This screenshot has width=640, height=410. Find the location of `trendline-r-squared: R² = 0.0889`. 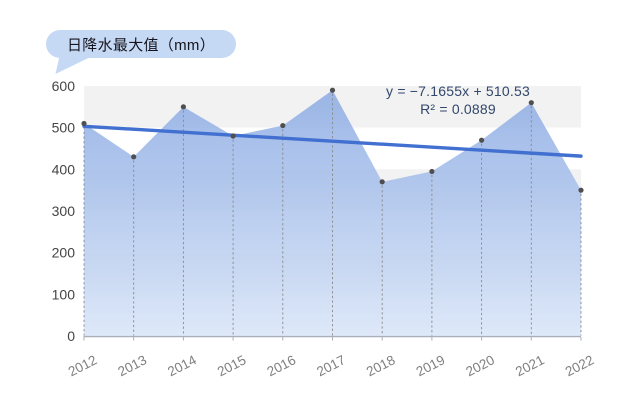

trendline-r-squared: R² = 0.0889 is located at coordinates (458, 109).